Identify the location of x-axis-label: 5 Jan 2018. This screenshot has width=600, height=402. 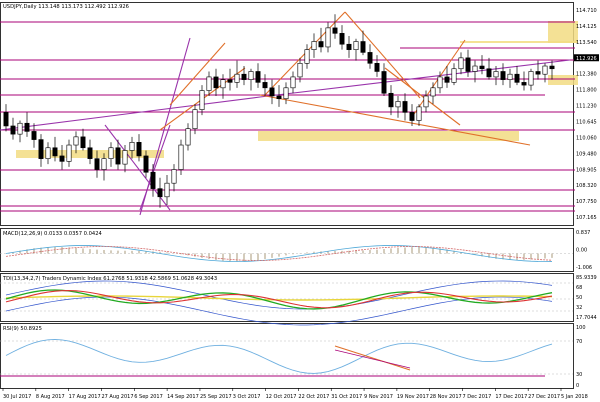
(574, 397).